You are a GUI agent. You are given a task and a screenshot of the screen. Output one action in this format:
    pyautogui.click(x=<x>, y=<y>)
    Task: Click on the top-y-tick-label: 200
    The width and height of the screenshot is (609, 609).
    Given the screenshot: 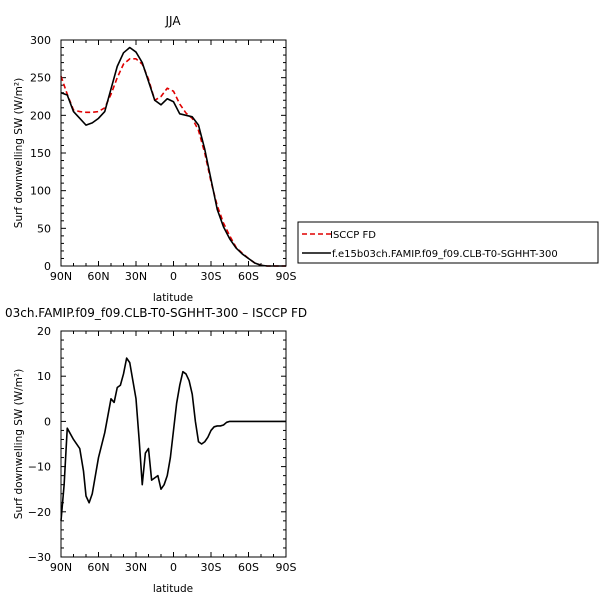 What is the action you would take?
    pyautogui.click(x=40, y=115)
    